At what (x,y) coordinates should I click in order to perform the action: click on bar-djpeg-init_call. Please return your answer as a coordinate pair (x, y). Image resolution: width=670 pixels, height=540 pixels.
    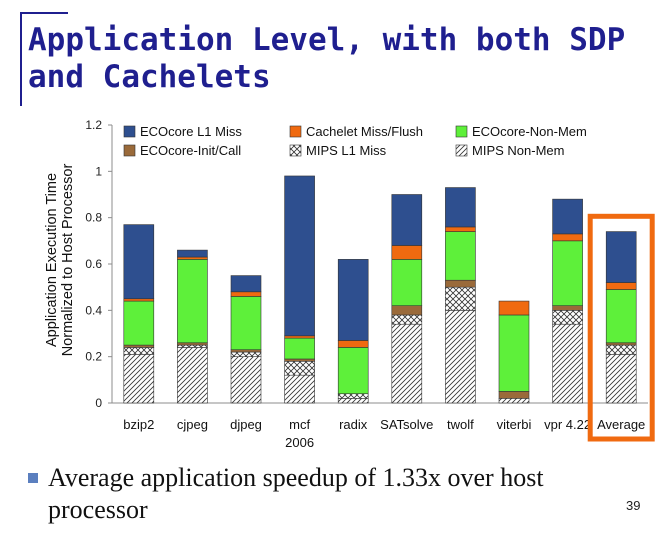
    Looking at the image, I should click on (246, 351).